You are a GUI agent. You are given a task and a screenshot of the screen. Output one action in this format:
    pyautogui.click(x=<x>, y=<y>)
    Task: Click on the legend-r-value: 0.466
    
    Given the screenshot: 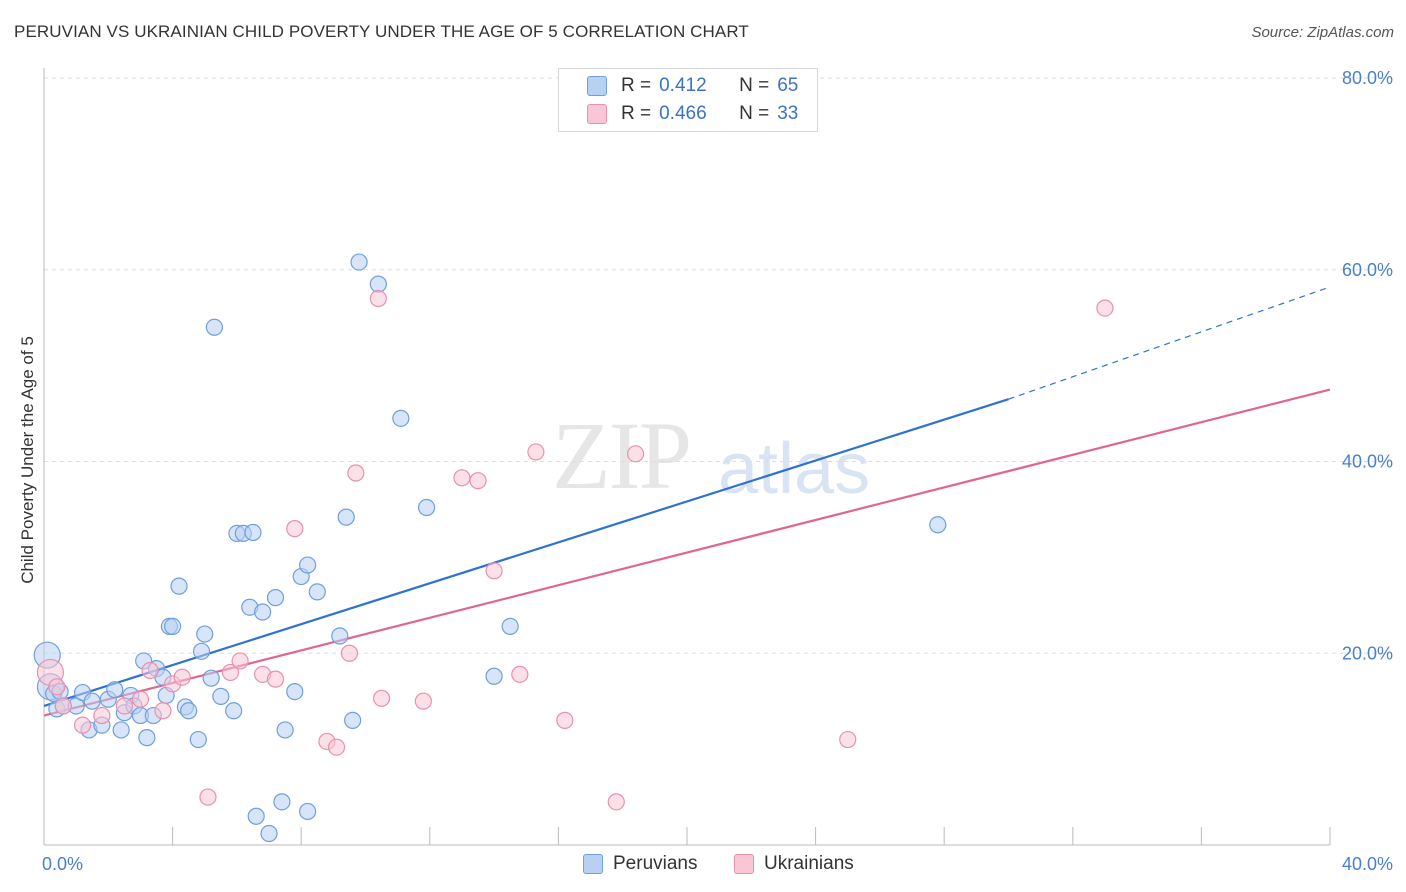 What is the action you would take?
    pyautogui.click(x=683, y=113)
    